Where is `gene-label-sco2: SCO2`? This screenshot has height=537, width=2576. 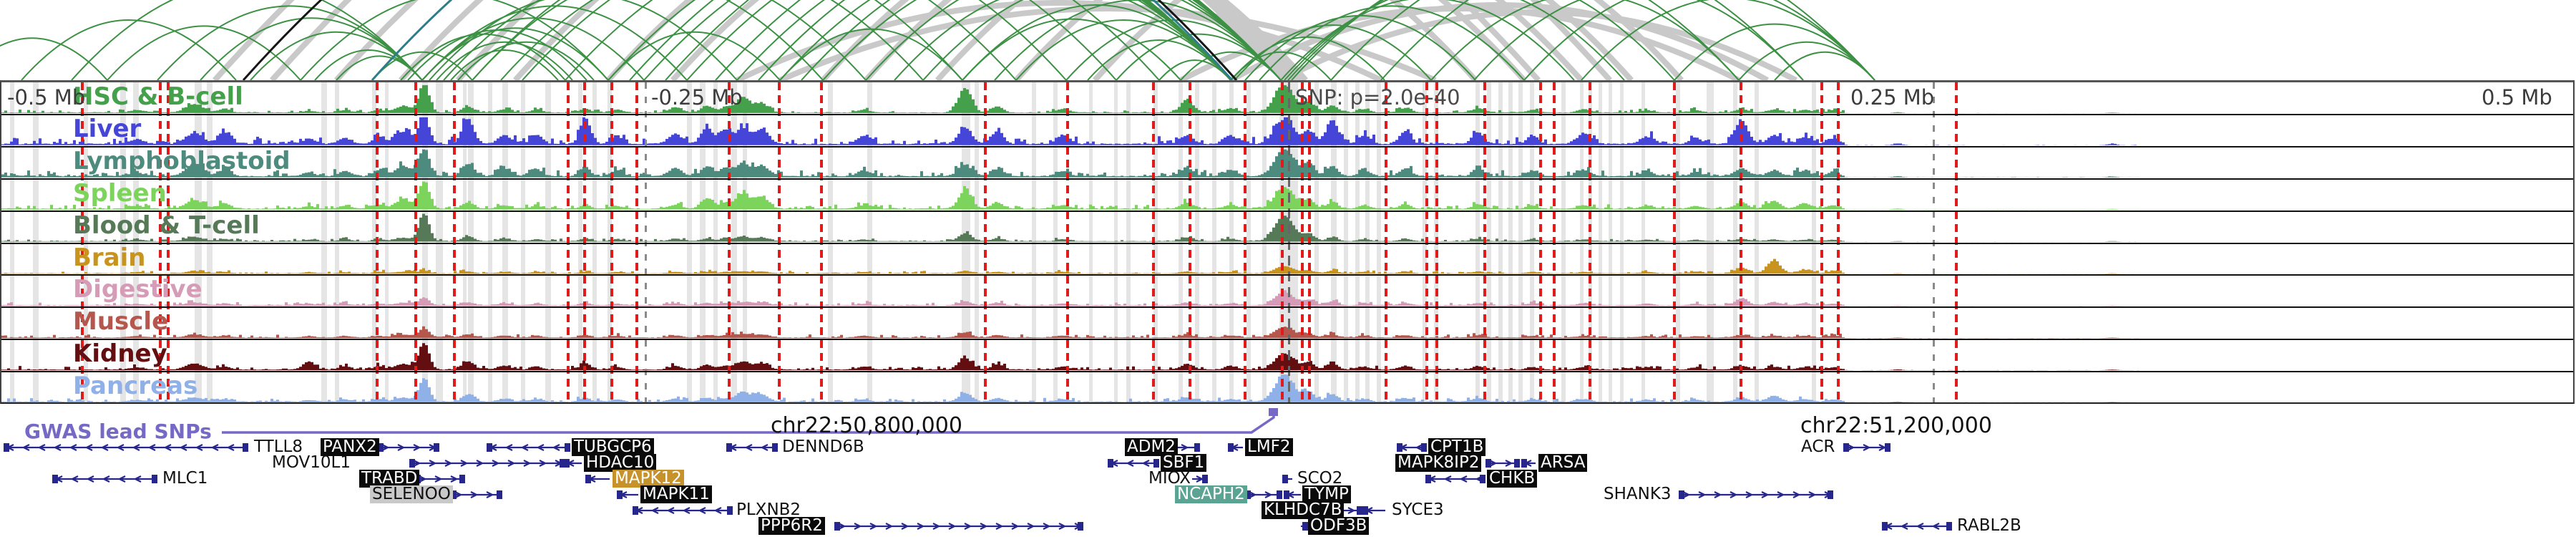 gene-label-sco2: SCO2 is located at coordinates (1320, 478).